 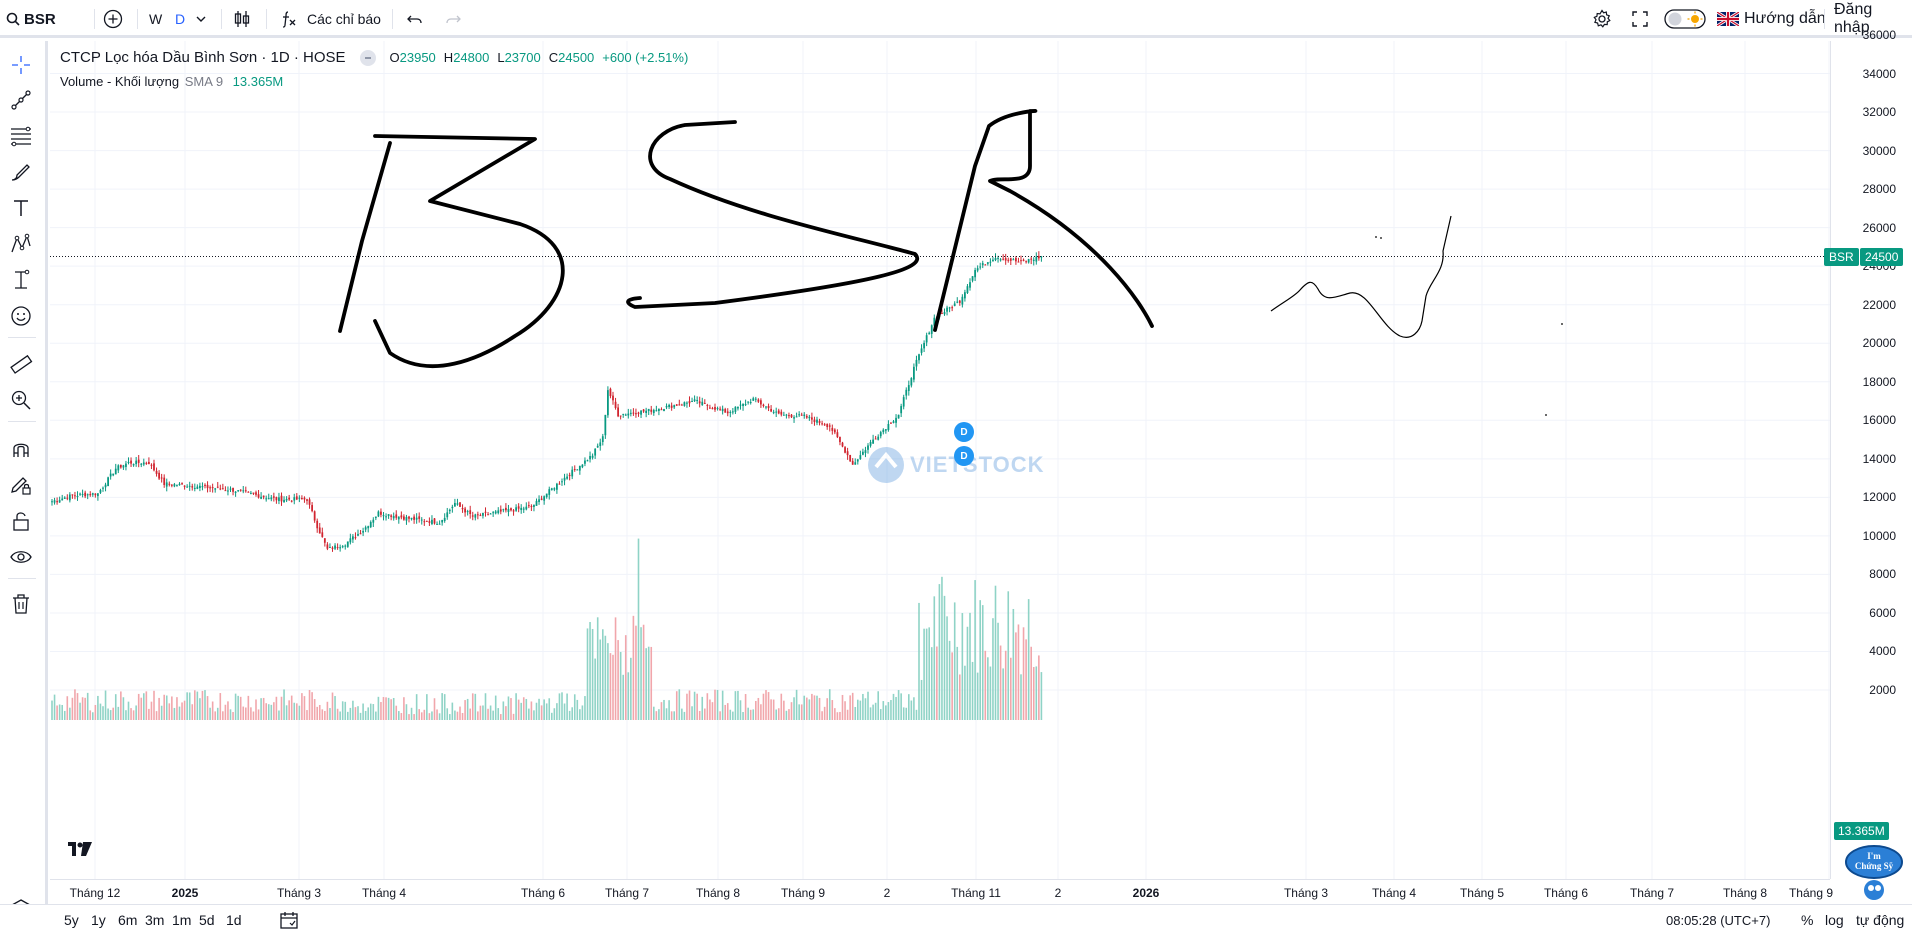 I want to click on chart-type-button, so click(x=242, y=19).